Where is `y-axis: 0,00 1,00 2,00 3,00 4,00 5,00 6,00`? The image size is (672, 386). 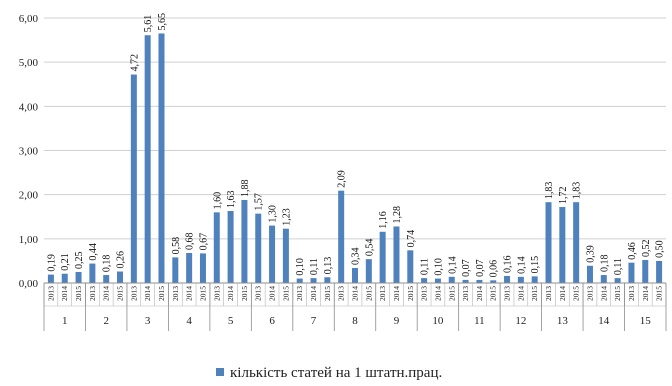 y-axis: 0,00 1,00 2,00 3,00 4,00 5,00 6,00 is located at coordinates (29, 151).